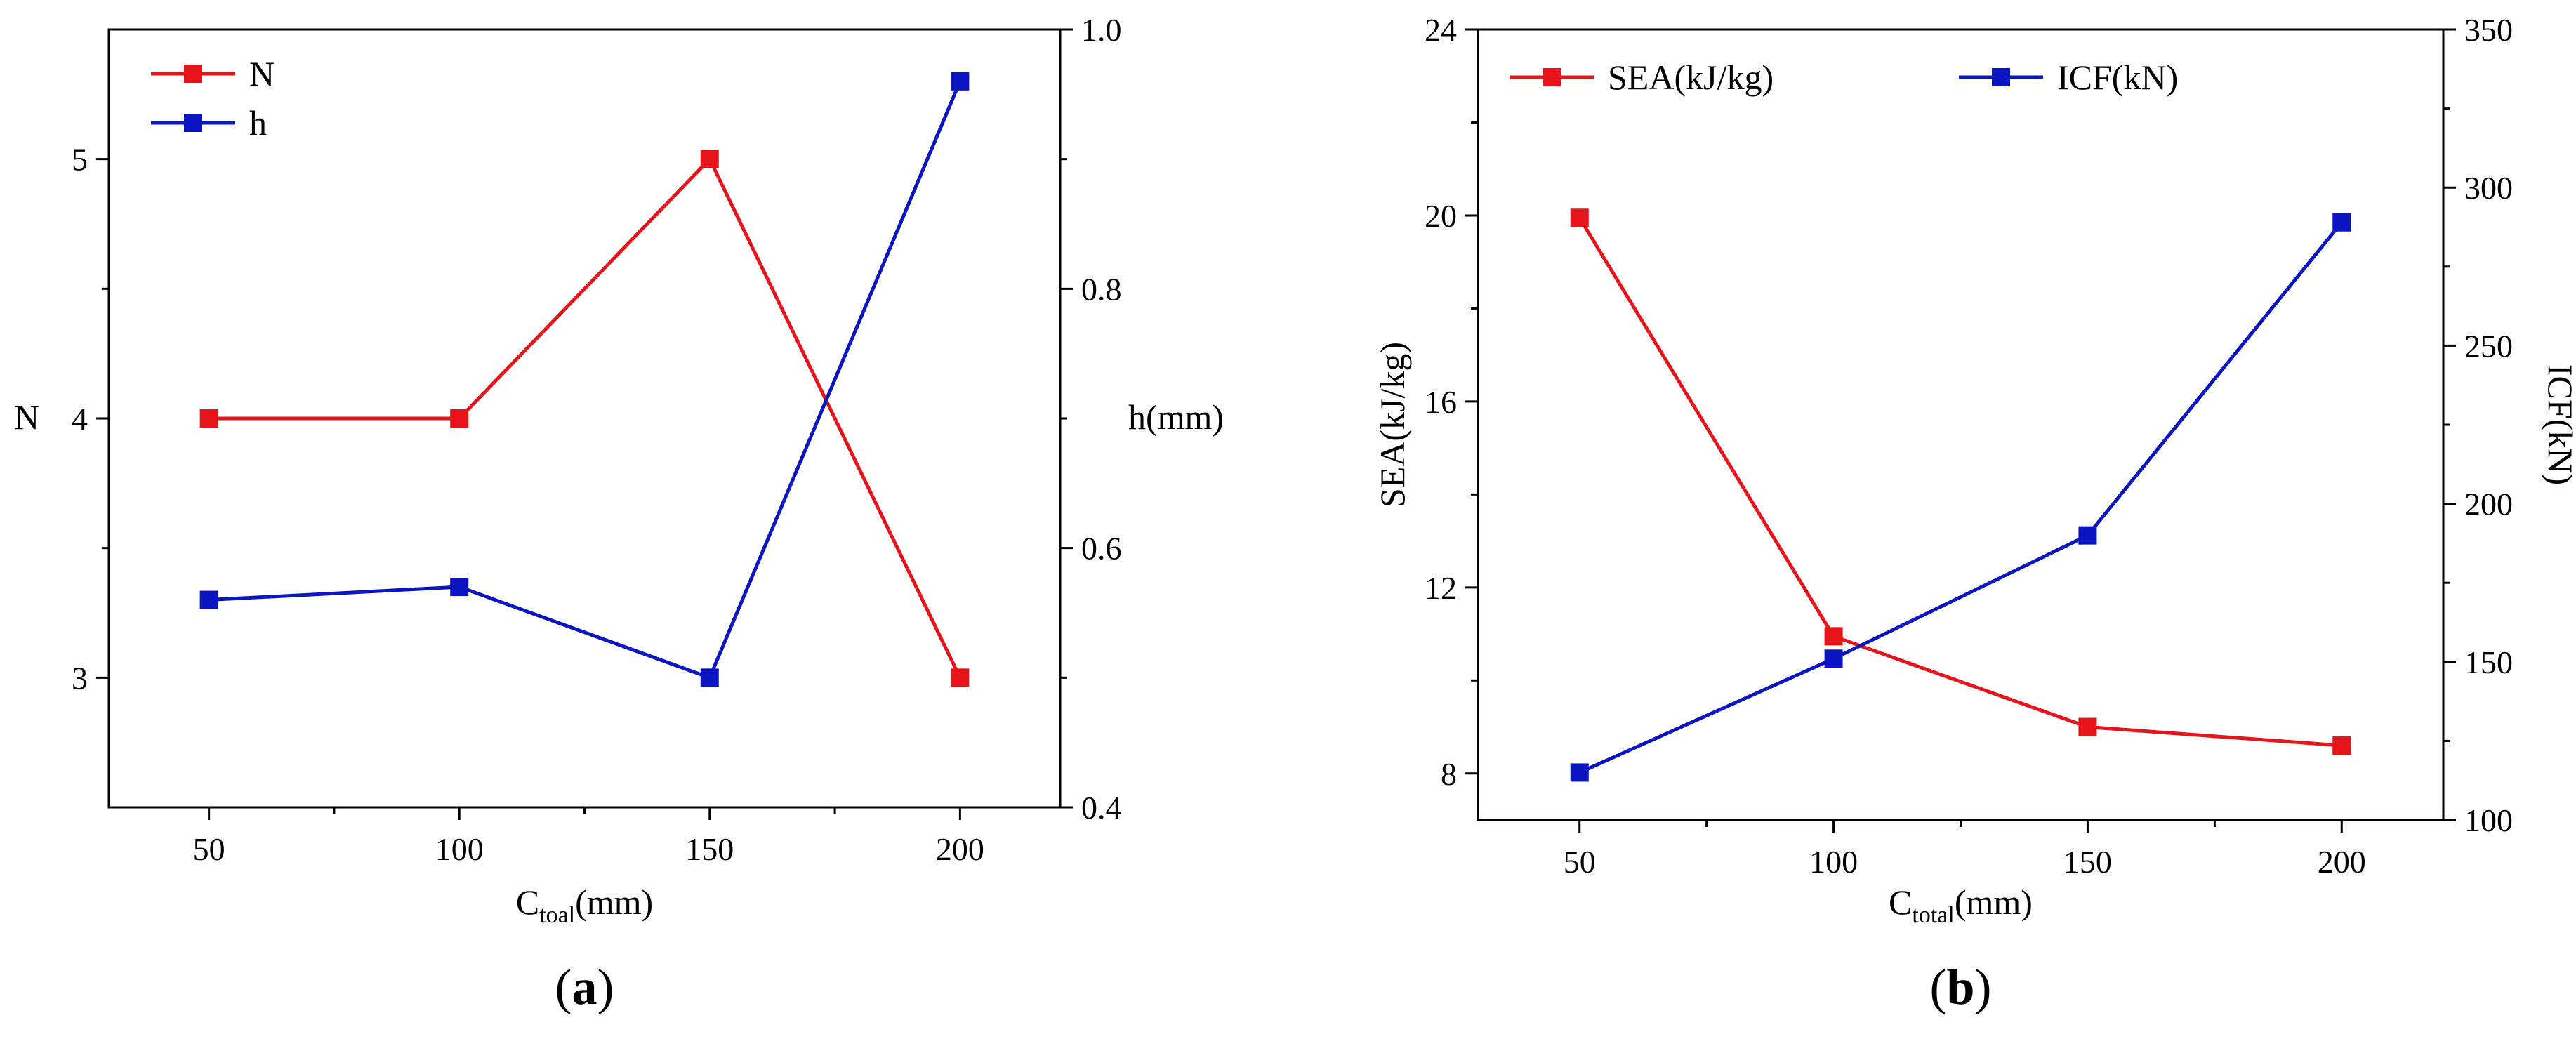  I want to click on right-axis-title: h(mm), so click(1176, 417).